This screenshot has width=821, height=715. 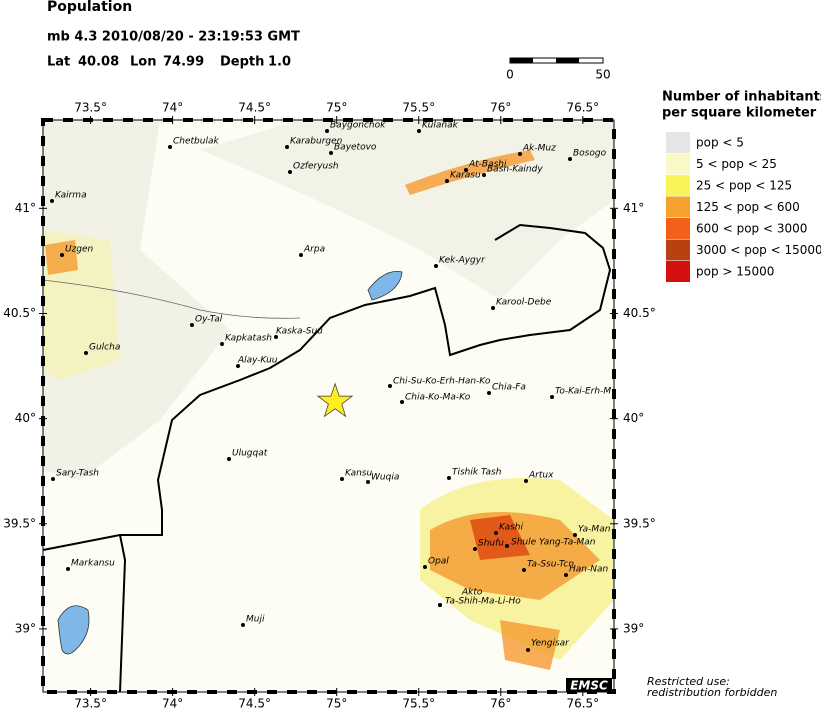 What do you see at coordinates (594, 530) in the screenshot?
I see `place-label: Ya-Man` at bounding box center [594, 530].